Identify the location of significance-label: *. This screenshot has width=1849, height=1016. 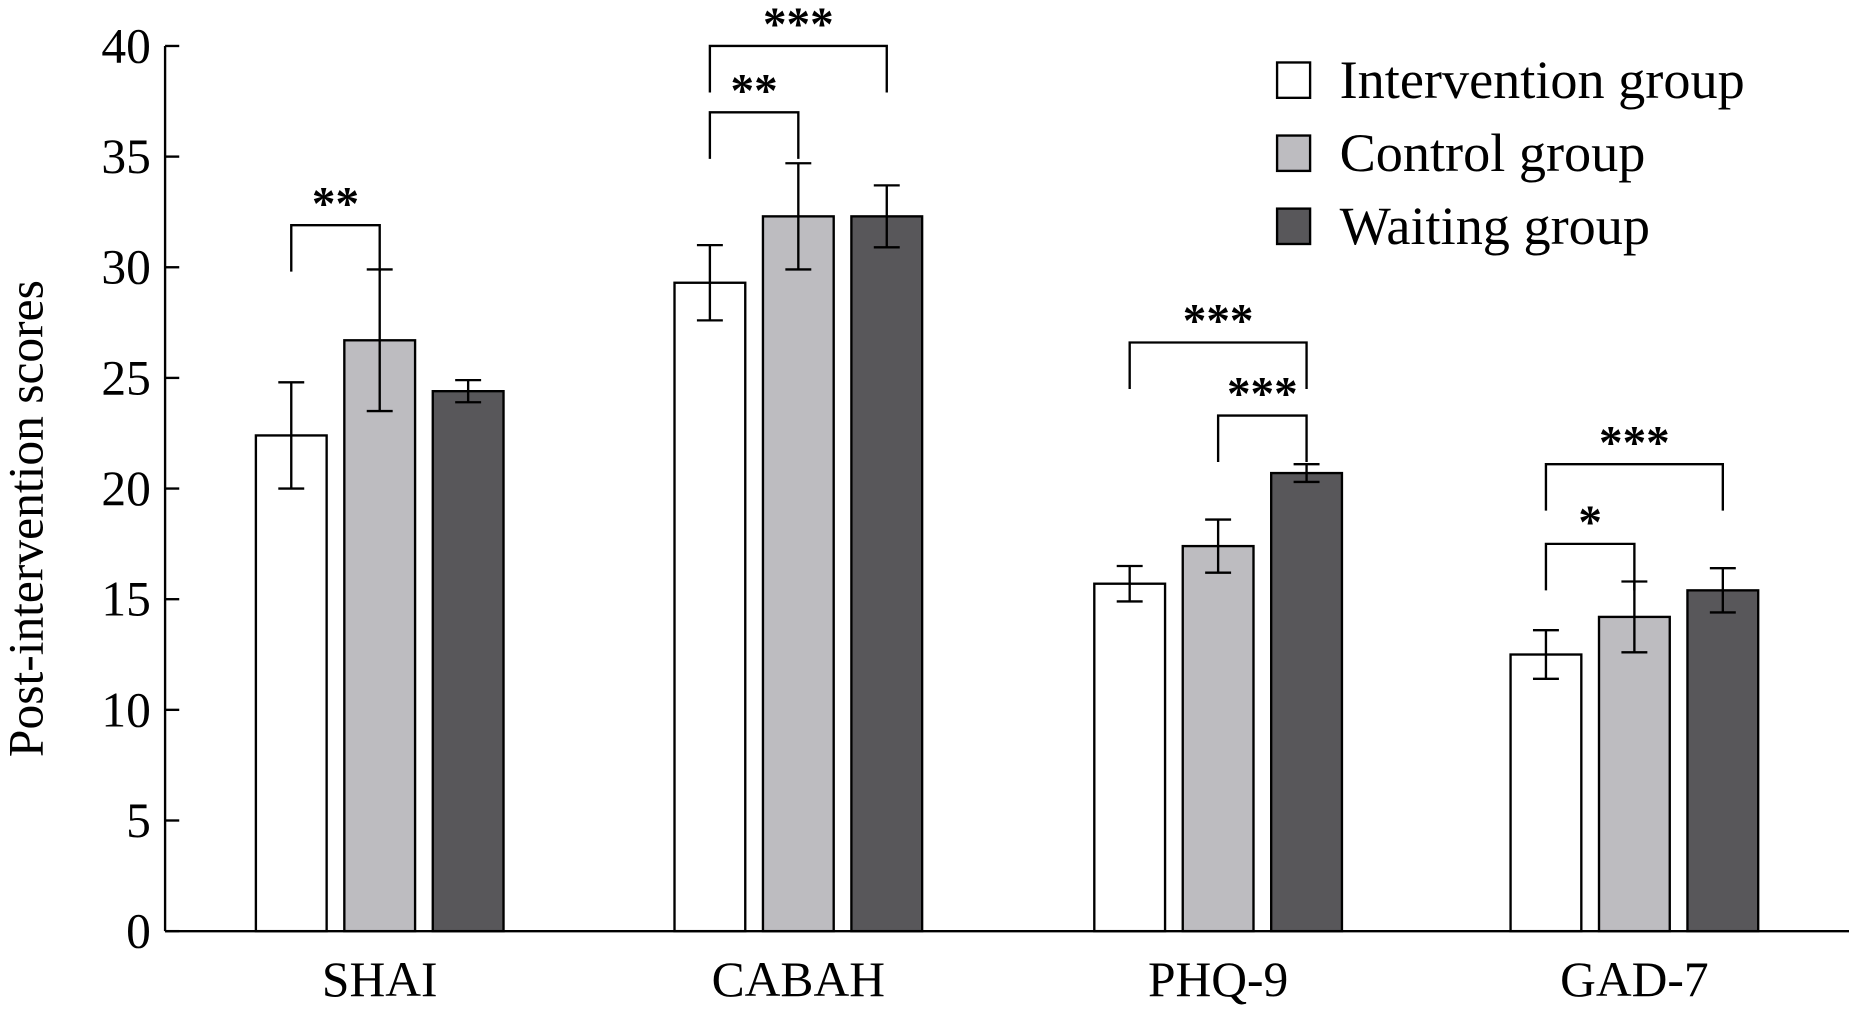
(1590, 523).